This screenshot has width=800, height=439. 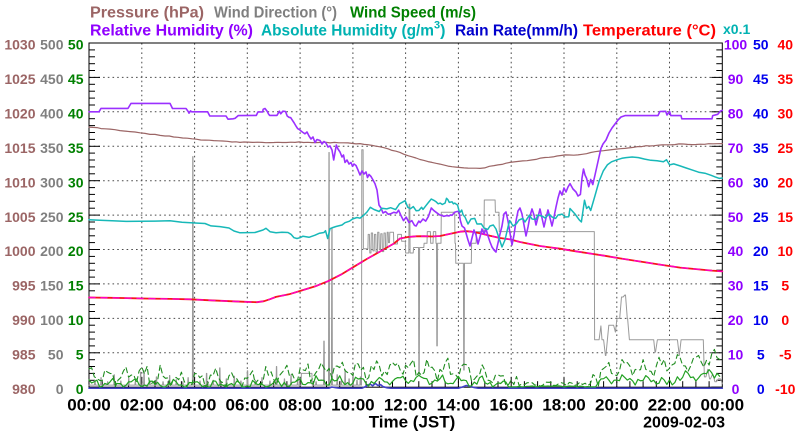 I want to click on svg-text: Time (JST), so click(x=412, y=422).